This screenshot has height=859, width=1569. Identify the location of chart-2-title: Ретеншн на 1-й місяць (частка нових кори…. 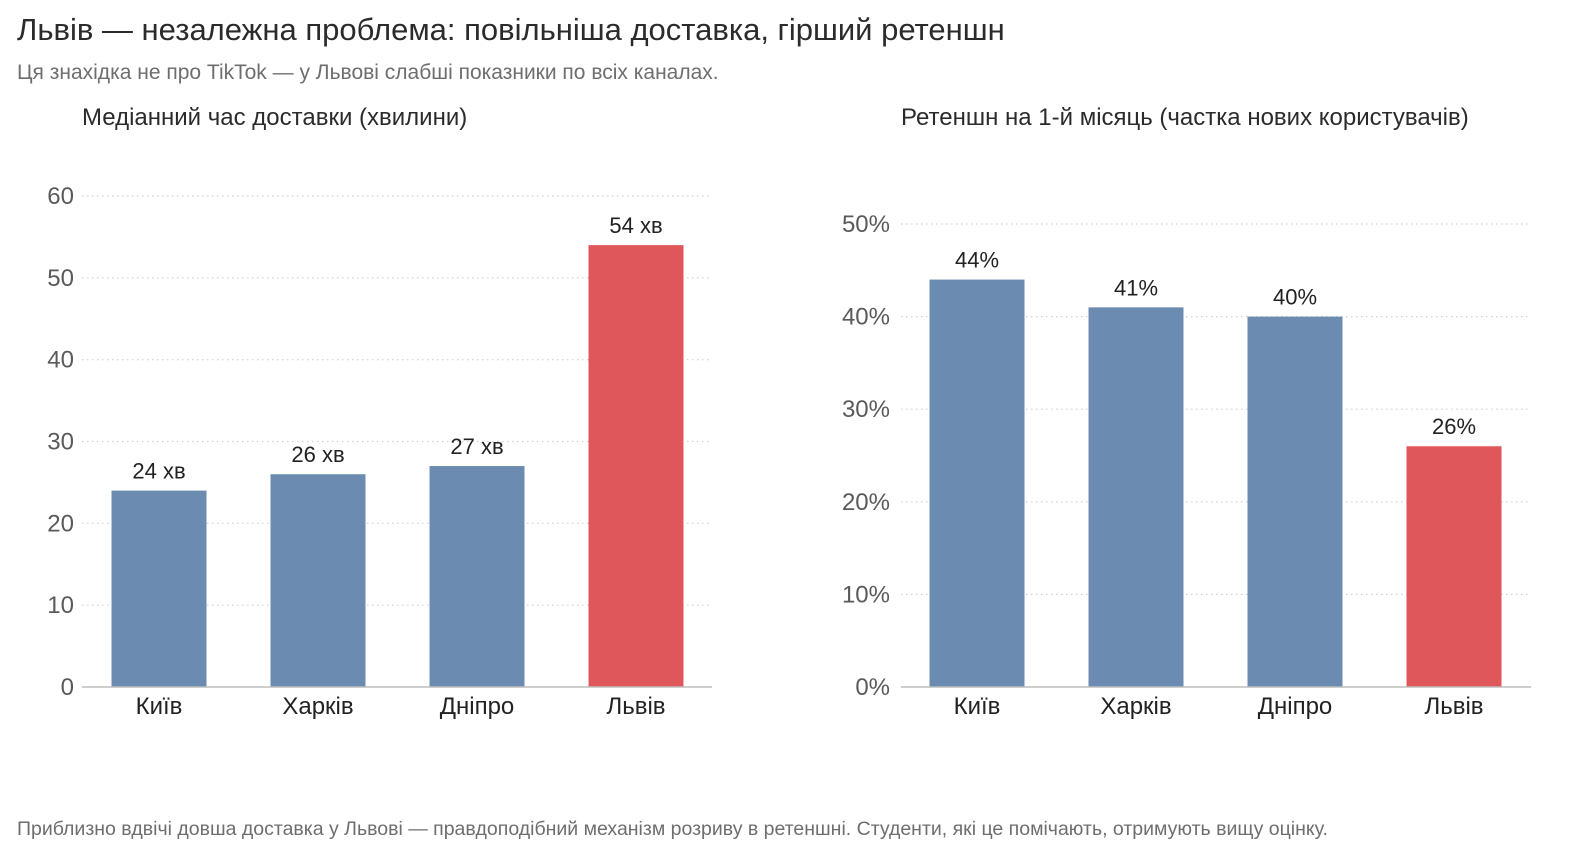
(1185, 117).